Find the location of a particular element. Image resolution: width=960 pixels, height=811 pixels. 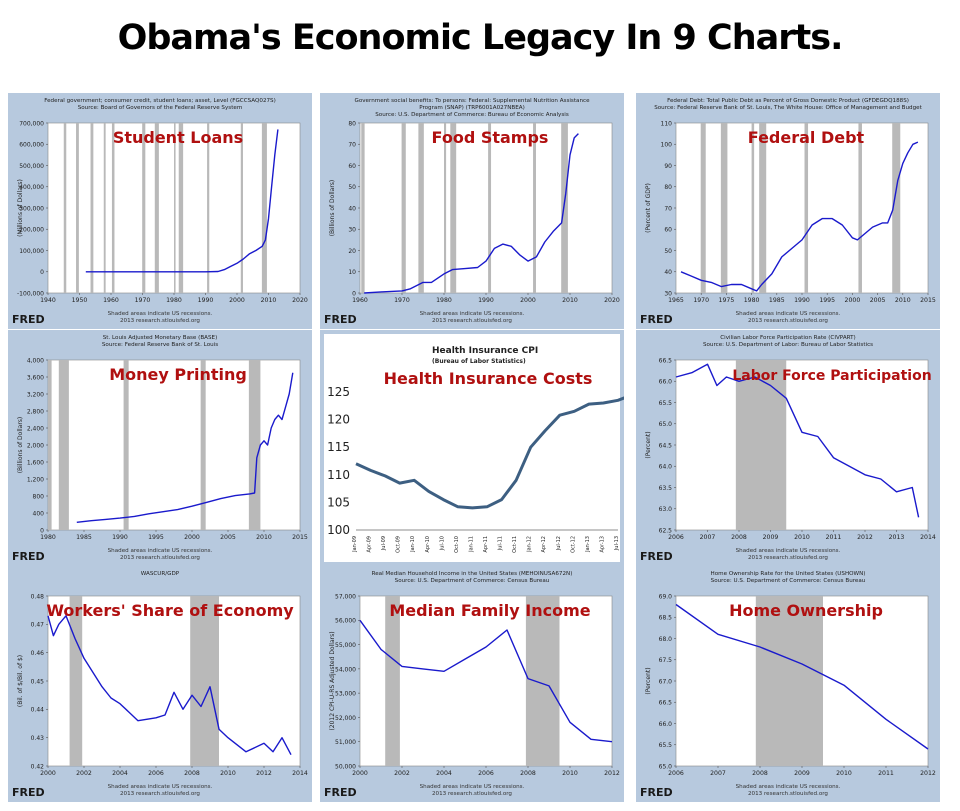

x-tick-label: 2020 is located at coordinates (612, 300).